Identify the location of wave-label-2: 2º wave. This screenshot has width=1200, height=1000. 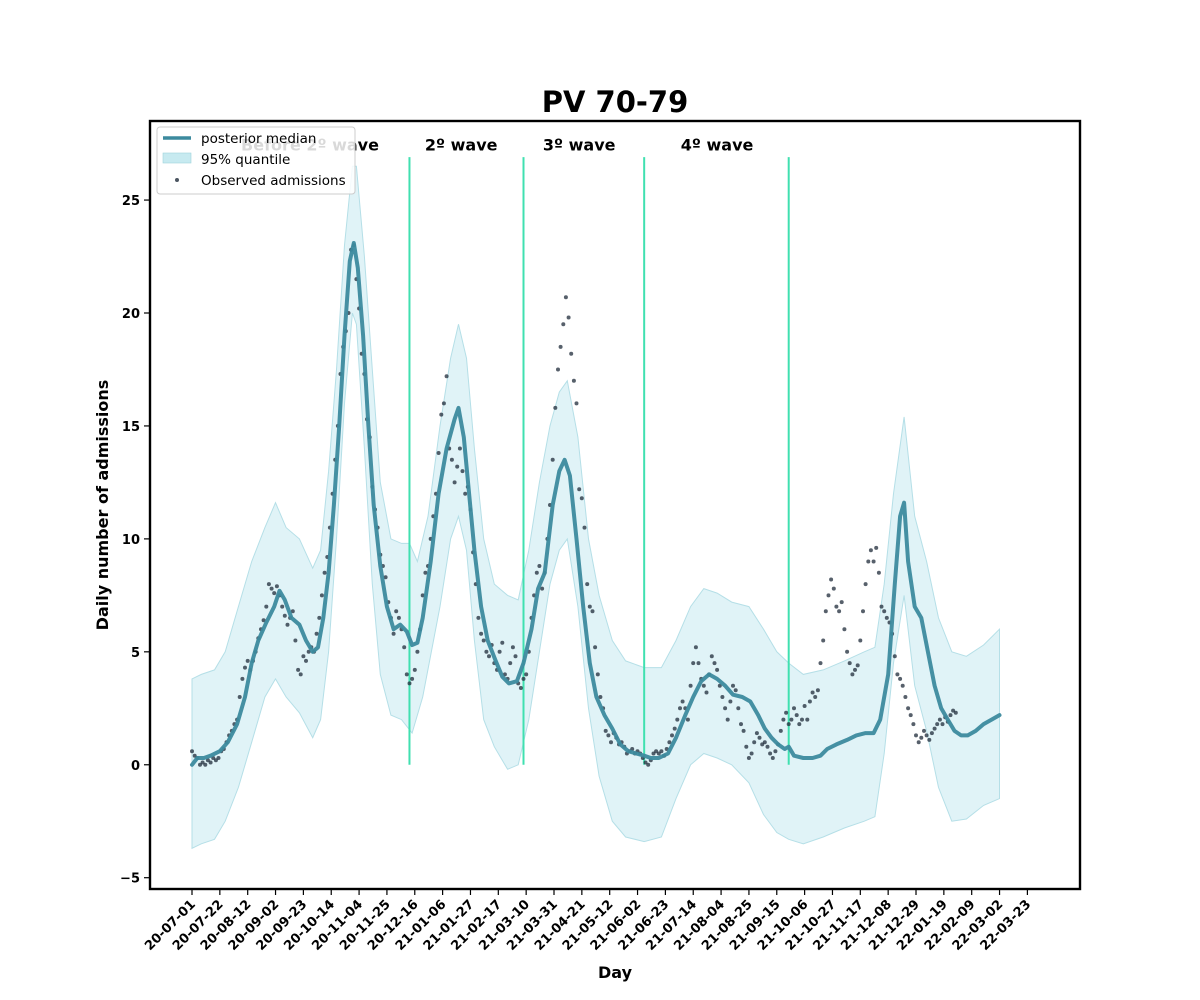
(461, 144).